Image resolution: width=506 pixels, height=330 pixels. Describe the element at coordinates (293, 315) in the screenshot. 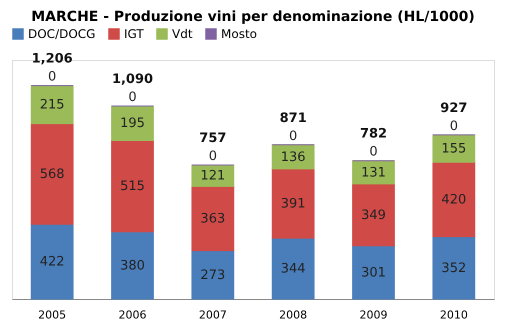

I see `x-tick-label: 2008` at that location.